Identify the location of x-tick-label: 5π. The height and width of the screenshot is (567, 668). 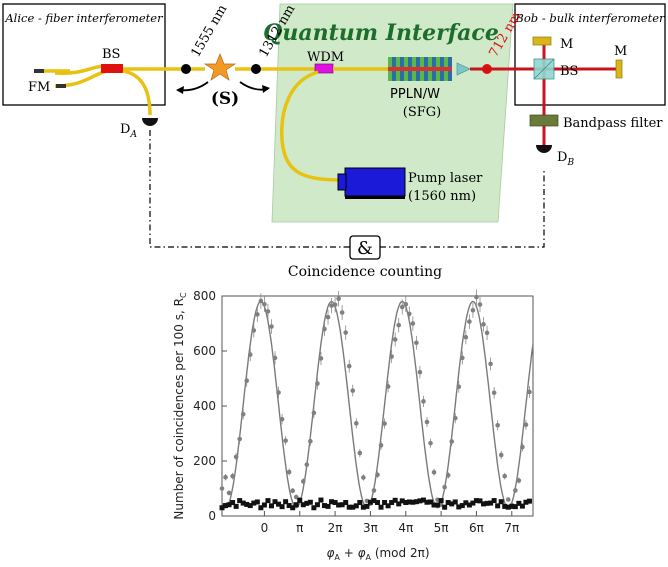
(441, 528).